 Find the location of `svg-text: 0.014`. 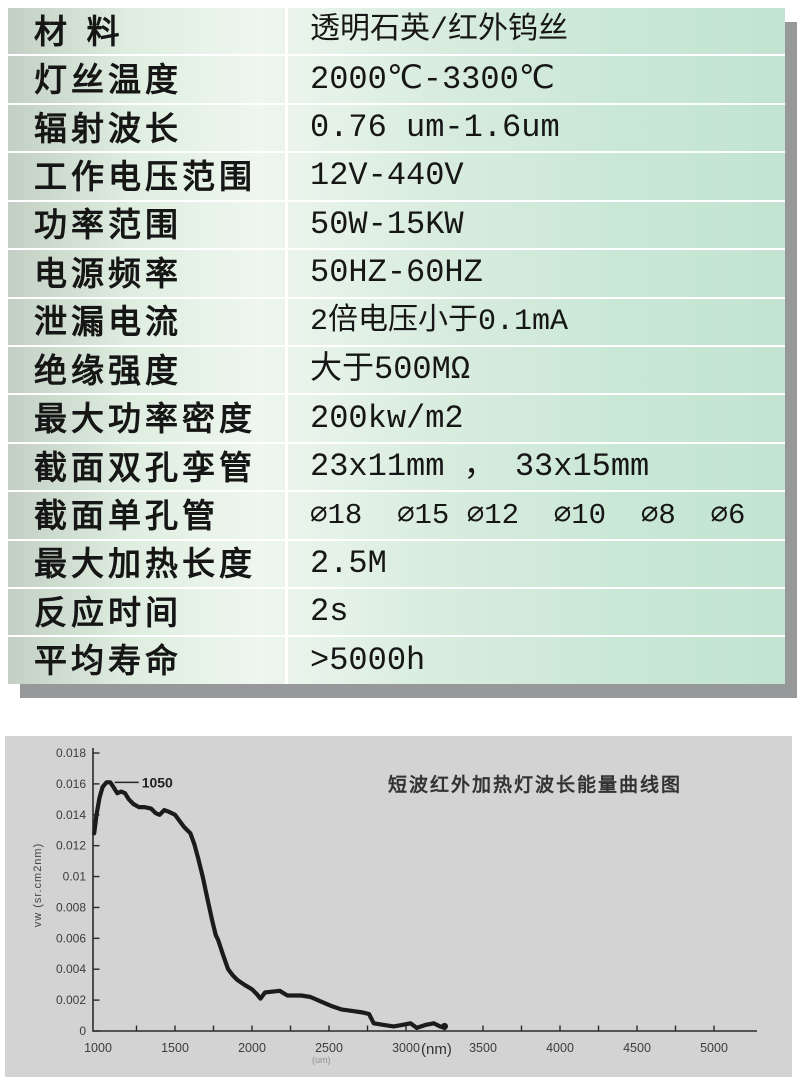

svg-text: 0.014 is located at coordinates (71, 815).